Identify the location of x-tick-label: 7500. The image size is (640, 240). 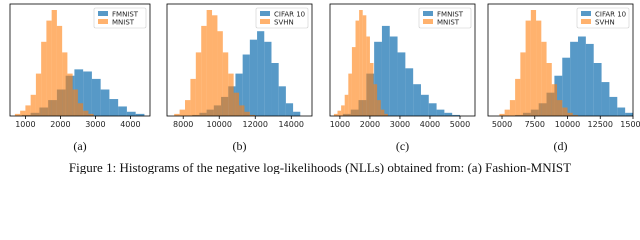
(535, 124).